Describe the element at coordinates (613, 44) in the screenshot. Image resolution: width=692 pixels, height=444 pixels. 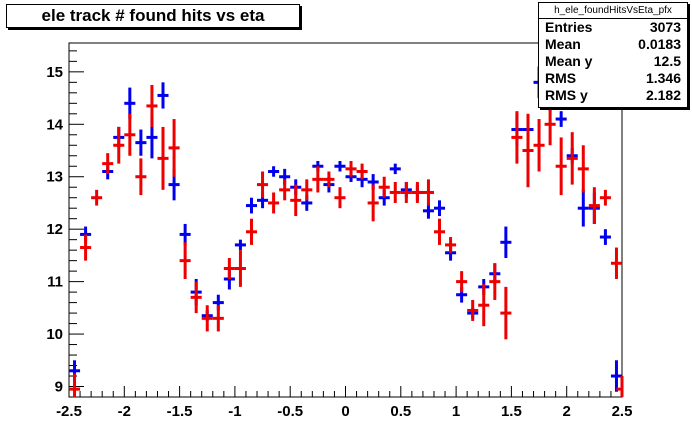
I see `stats-row: Mean 0.0183` at that location.